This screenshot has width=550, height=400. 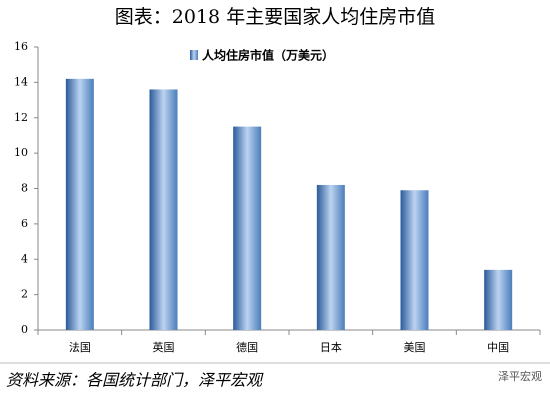 What do you see at coordinates (247, 347) in the screenshot?
I see `x-tick-label: 德国` at bounding box center [247, 347].